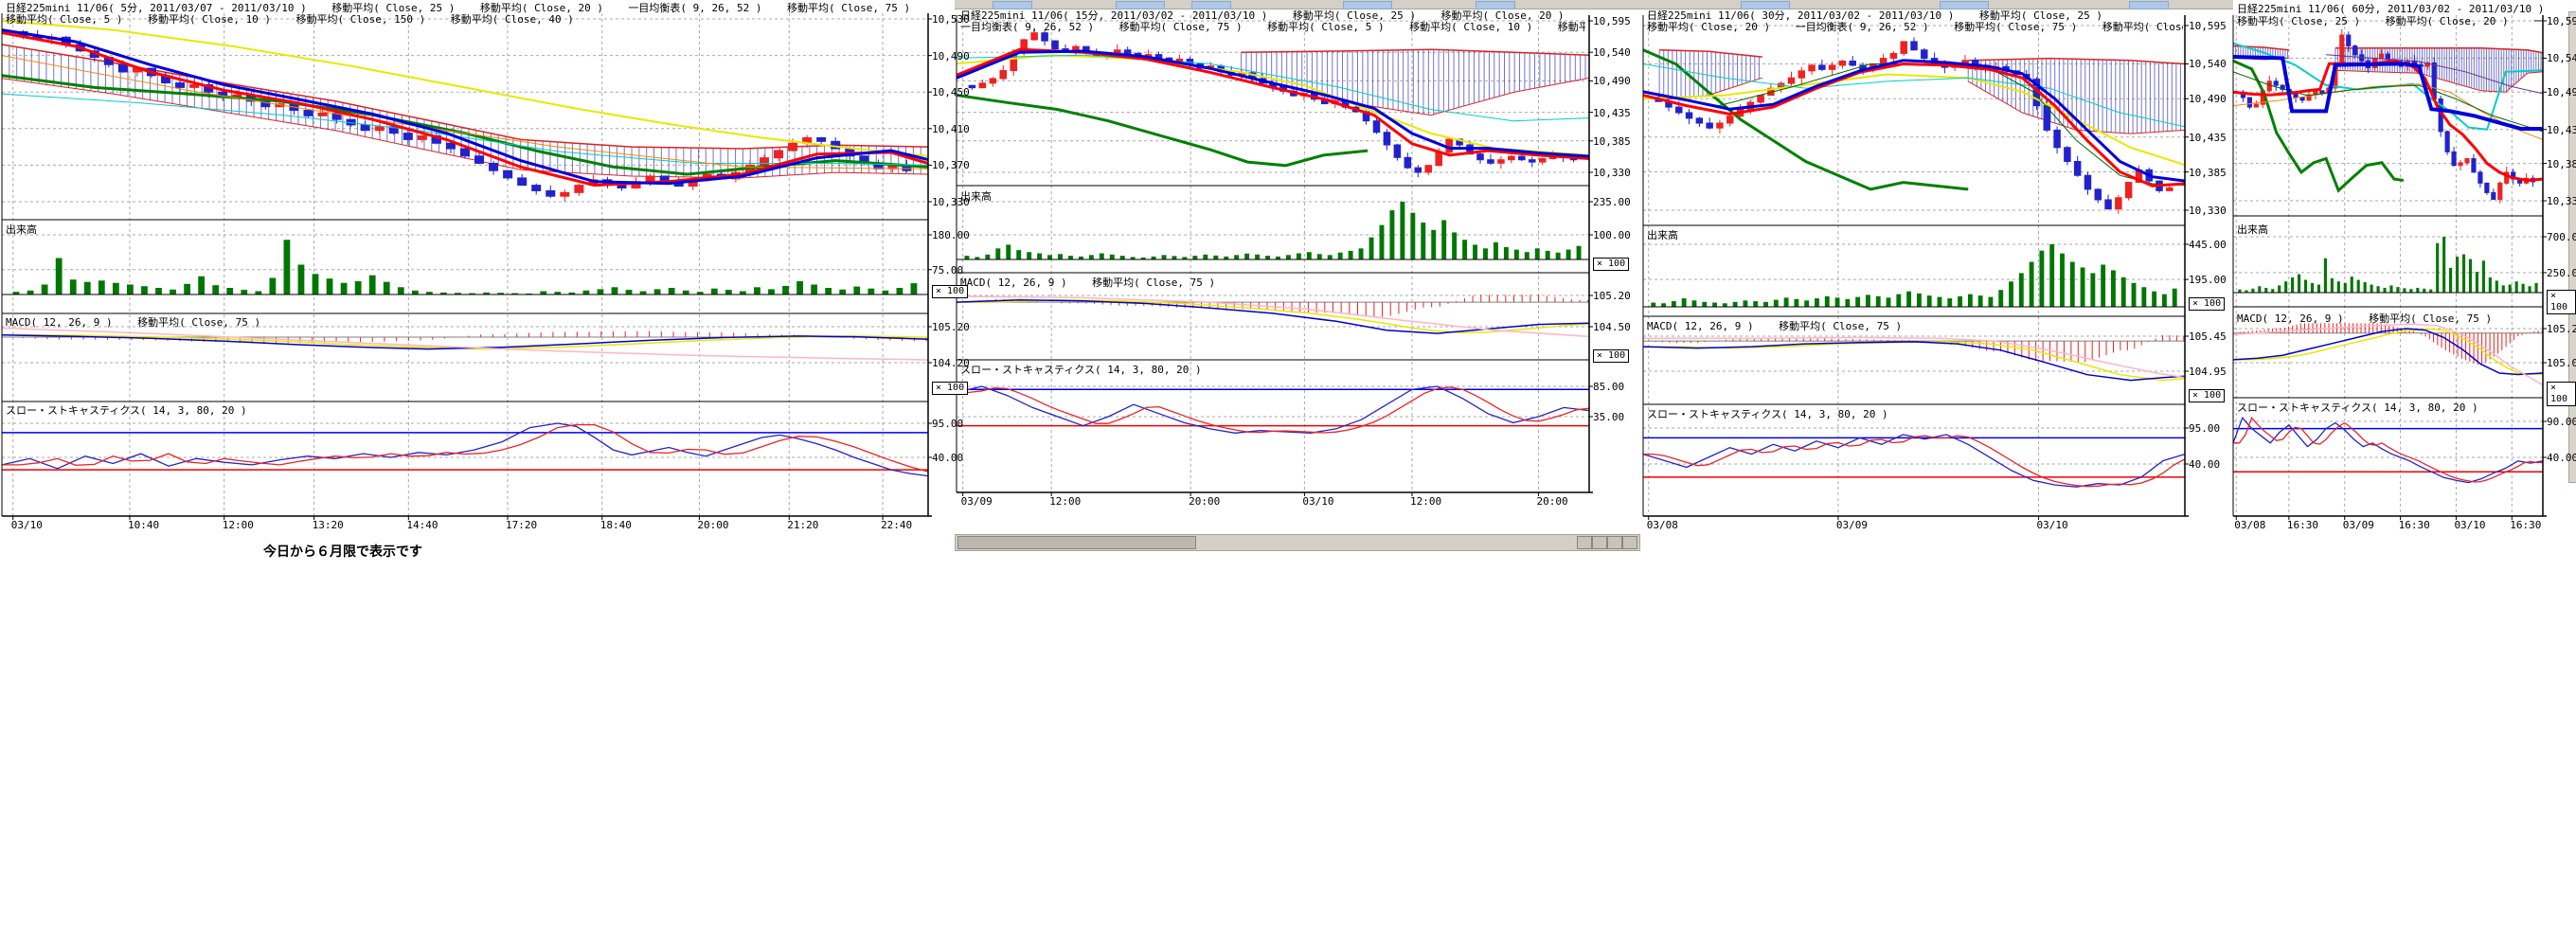  Describe the element at coordinates (951, 166) in the screenshot. I see `axis-label: 10,370` at that location.